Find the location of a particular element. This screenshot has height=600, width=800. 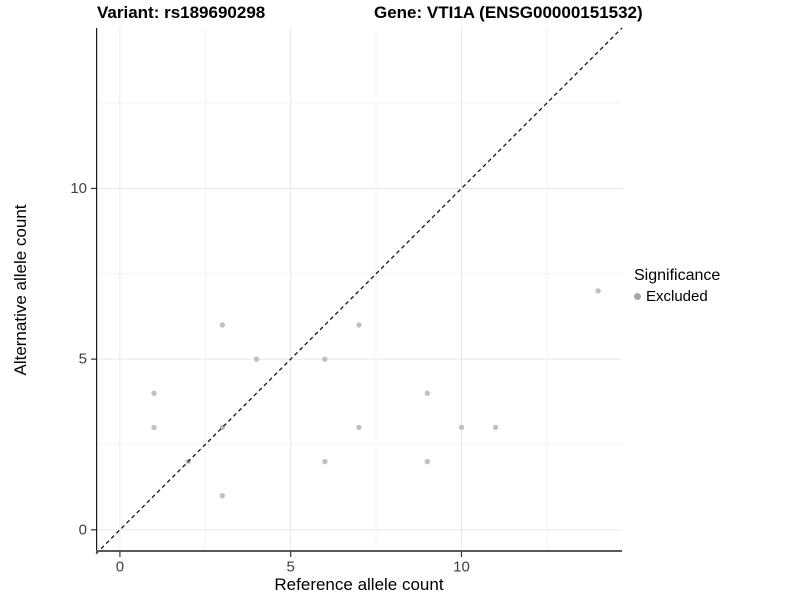

y-tick-label: 0 is located at coordinates (83, 529).